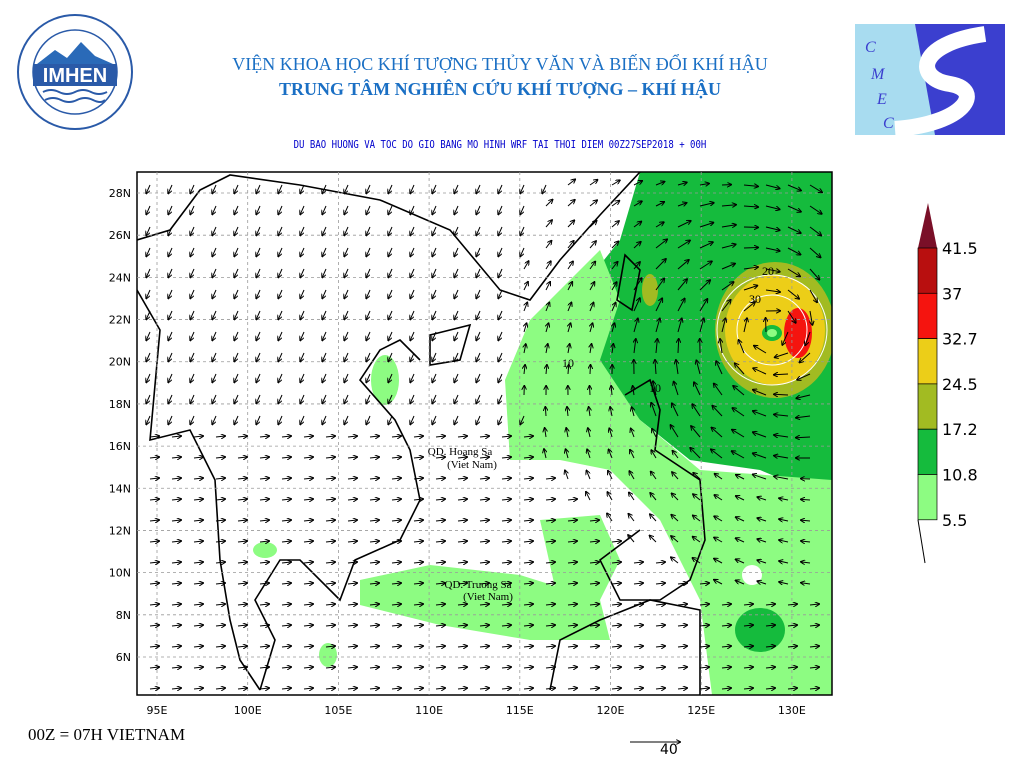 This screenshot has height=768, width=1024. What do you see at coordinates (960, 429) in the screenshot?
I see `legend-value: 17.2` at bounding box center [960, 429].